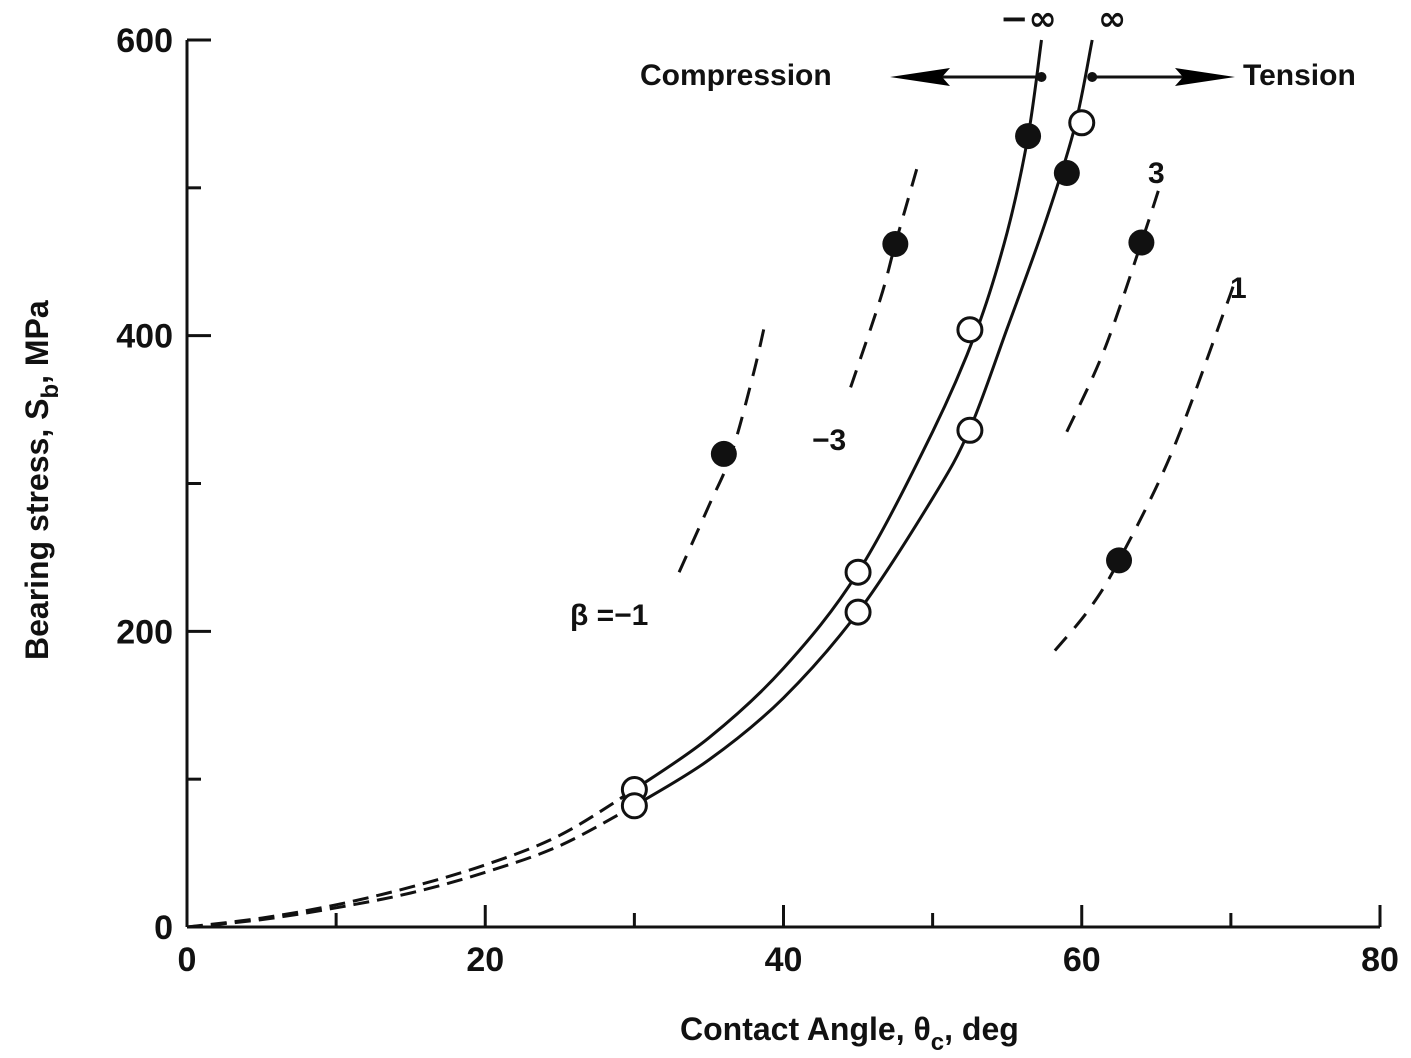 The width and height of the screenshot is (1411, 1058). What do you see at coordinates (1156, 173) in the screenshot?
I see `series-label-3: 3` at bounding box center [1156, 173].